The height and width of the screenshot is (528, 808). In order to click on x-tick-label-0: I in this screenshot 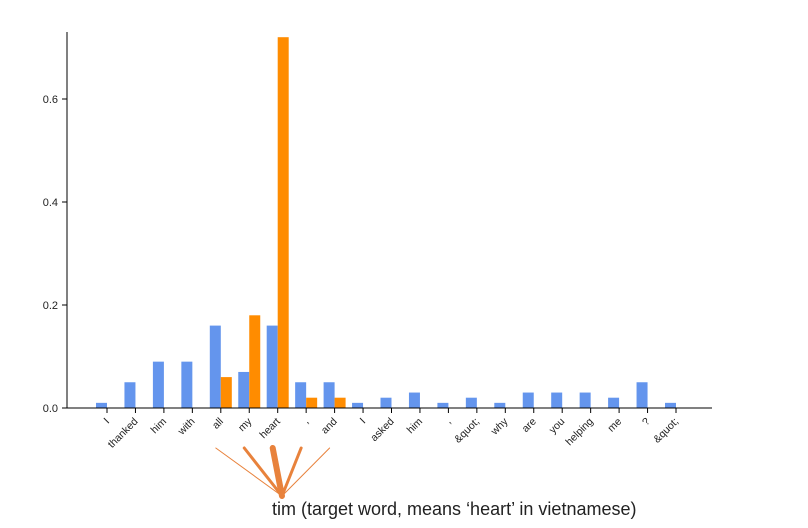, I will do `click(107, 421)`.